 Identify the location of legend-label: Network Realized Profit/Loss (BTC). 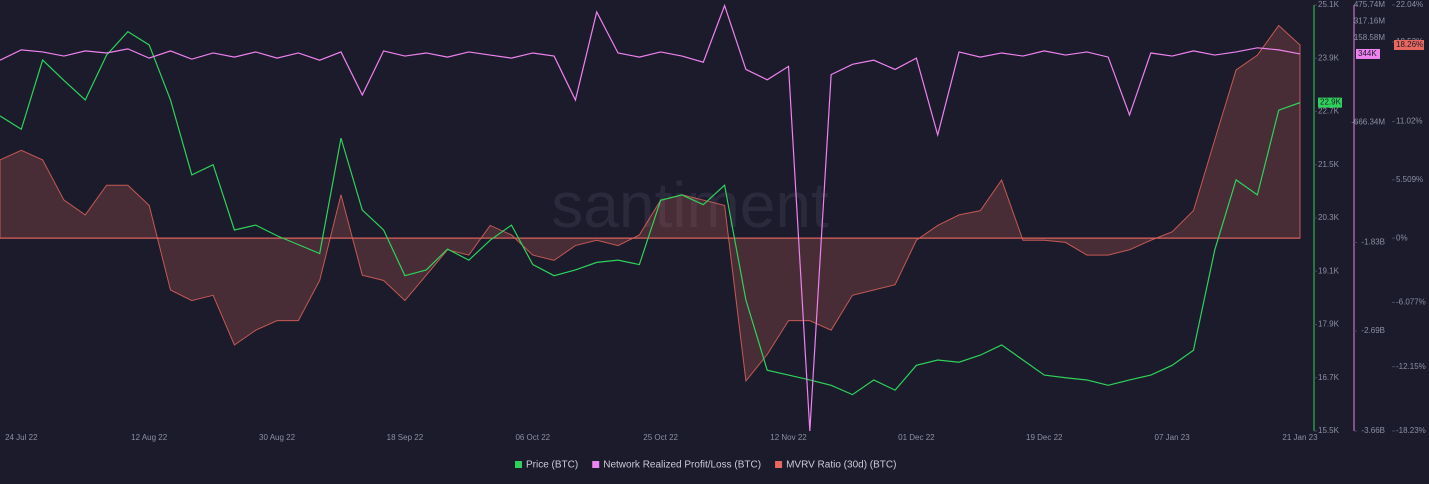
(682, 465).